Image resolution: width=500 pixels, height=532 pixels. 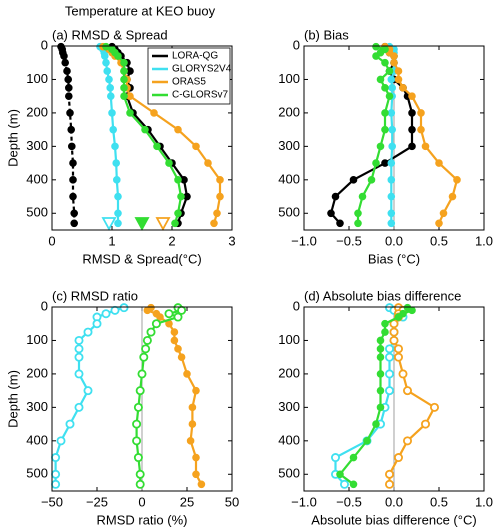 What do you see at coordinates (140, 10) in the screenshot?
I see `figure-title: Temperature at KEO buoy` at bounding box center [140, 10].